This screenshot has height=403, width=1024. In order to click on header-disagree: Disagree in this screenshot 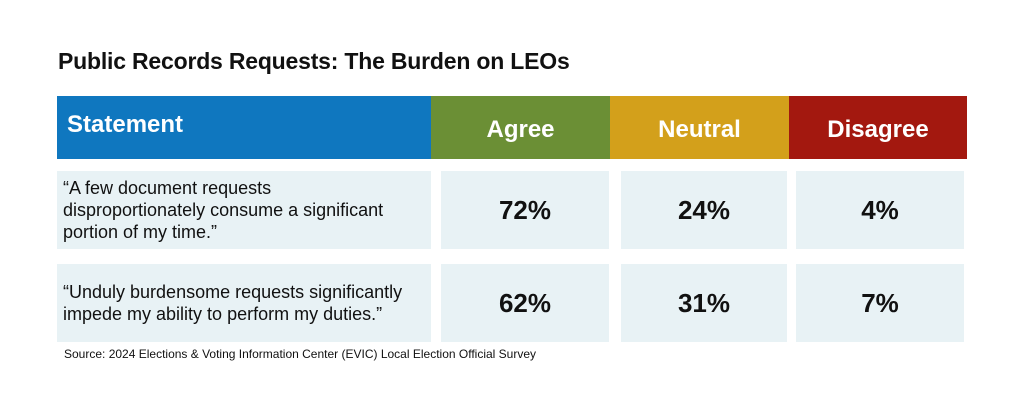, I will do `click(878, 127)`.